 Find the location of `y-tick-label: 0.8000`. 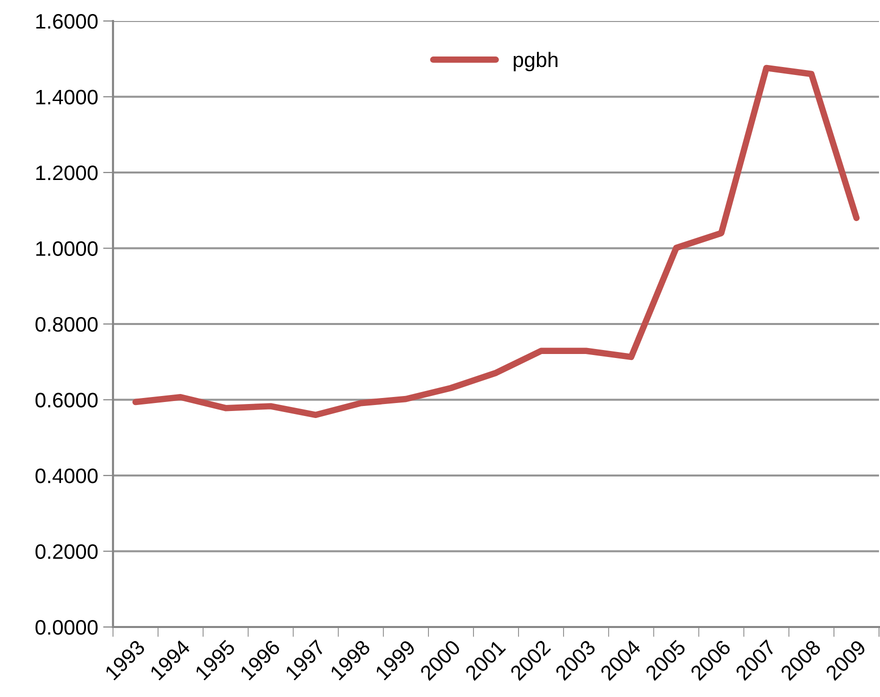

y-tick-label: 0.8000 is located at coordinates (67, 324).